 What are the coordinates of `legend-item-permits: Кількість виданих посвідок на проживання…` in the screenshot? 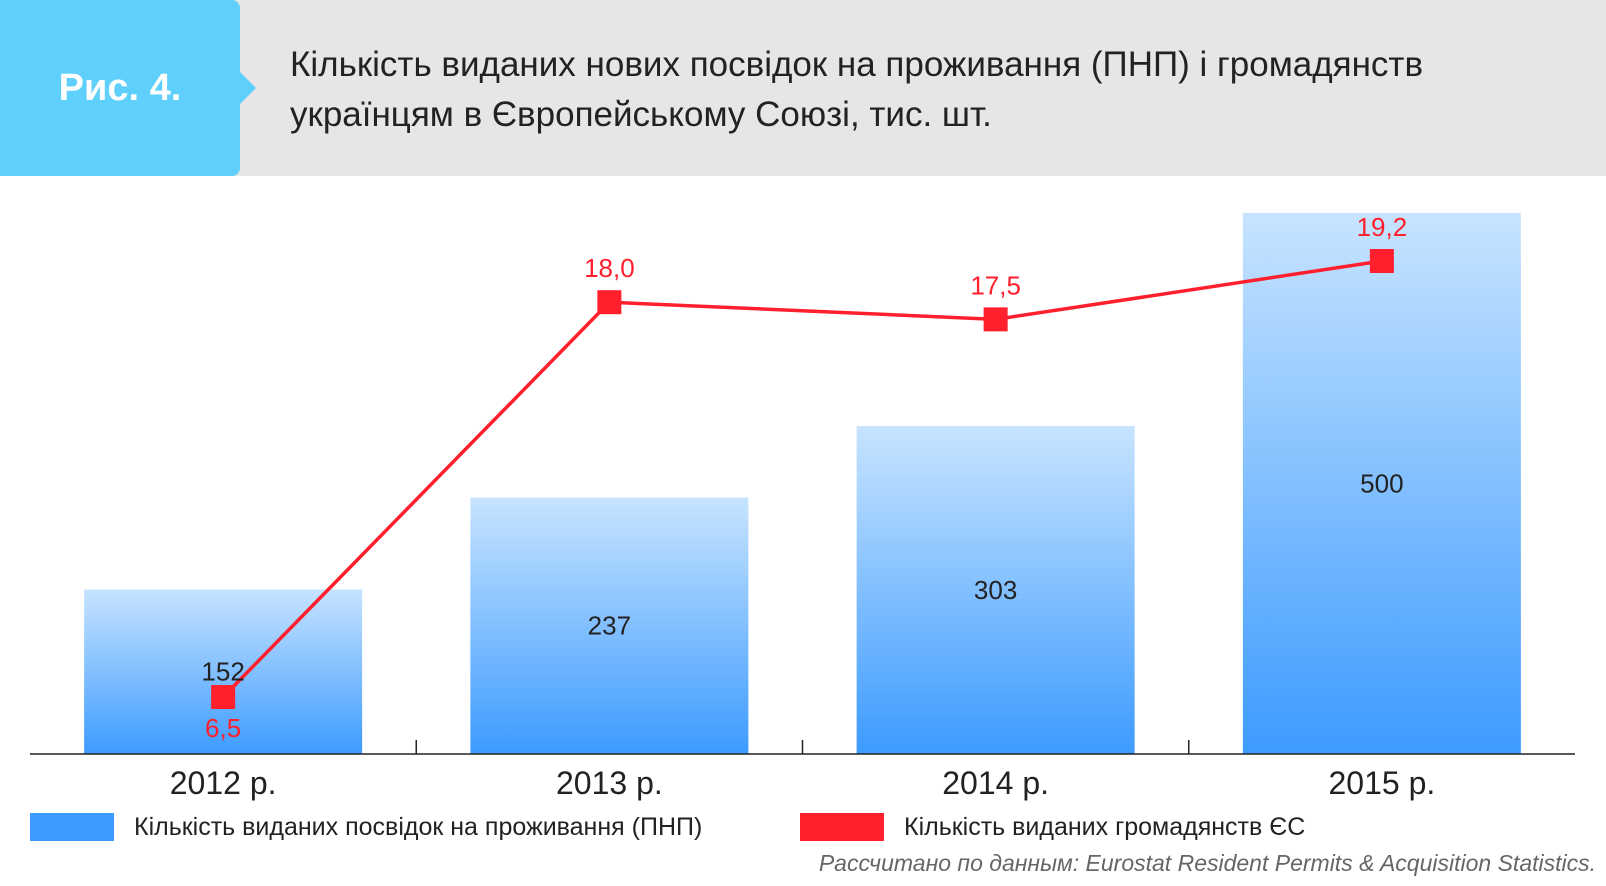 It's located at (366, 827).